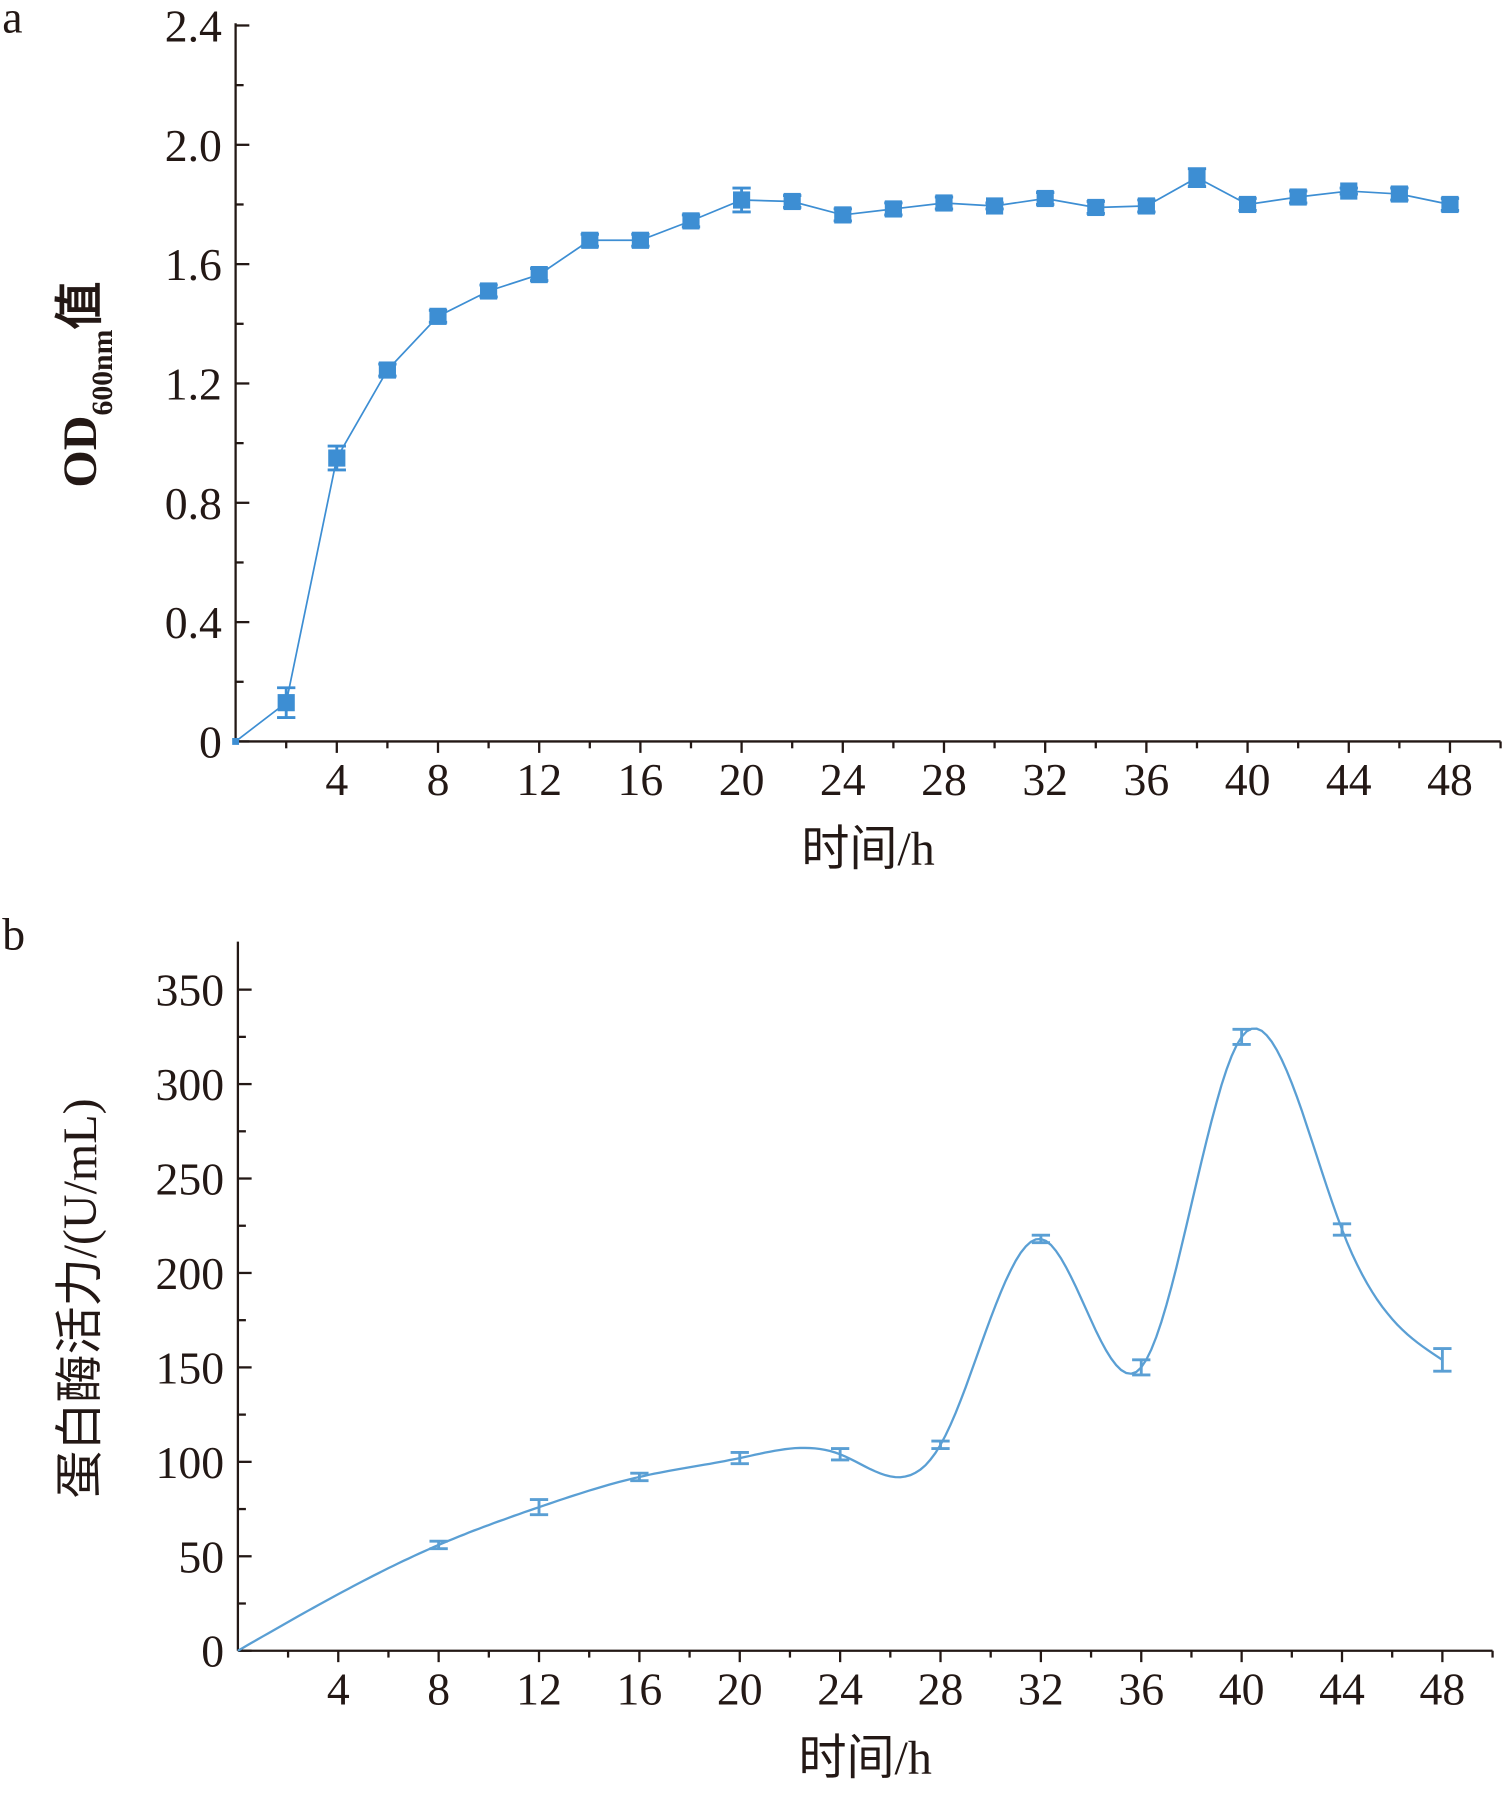  I want to click on y-tick-label: 200, so click(190, 1273).